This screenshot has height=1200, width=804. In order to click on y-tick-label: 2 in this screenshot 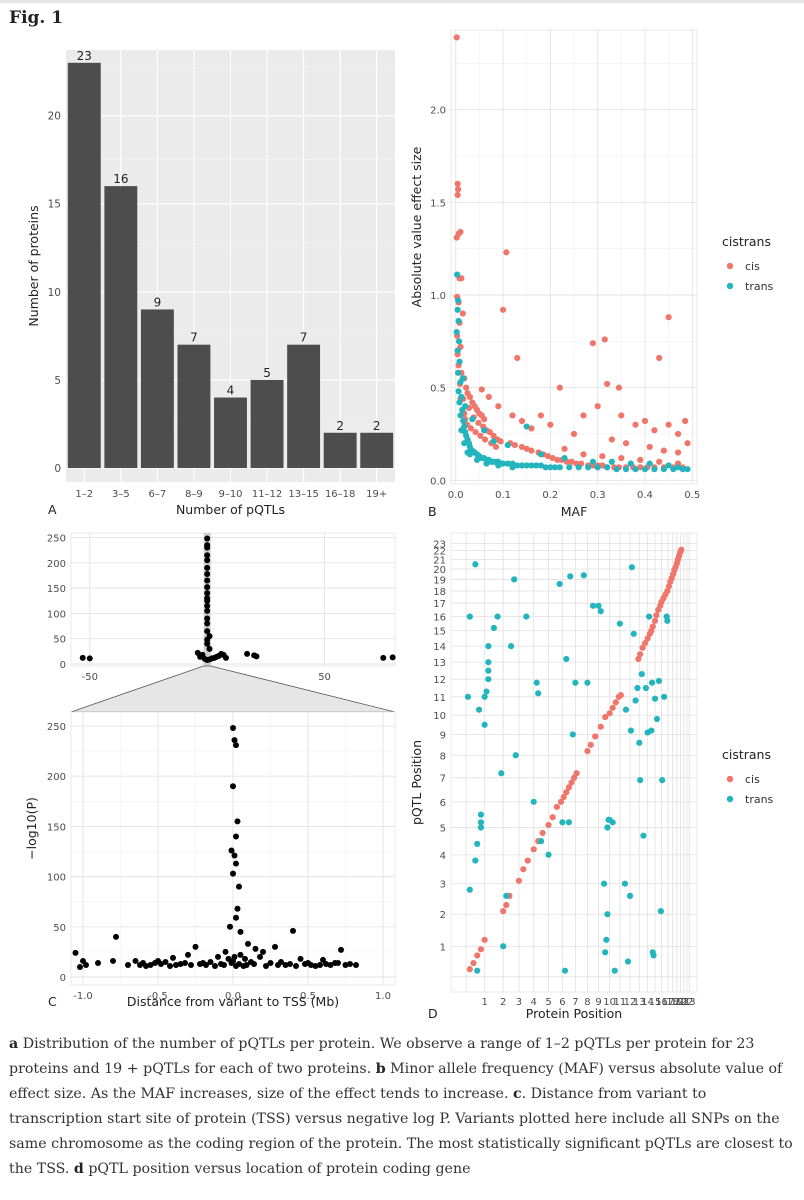, I will do `click(443, 915)`.